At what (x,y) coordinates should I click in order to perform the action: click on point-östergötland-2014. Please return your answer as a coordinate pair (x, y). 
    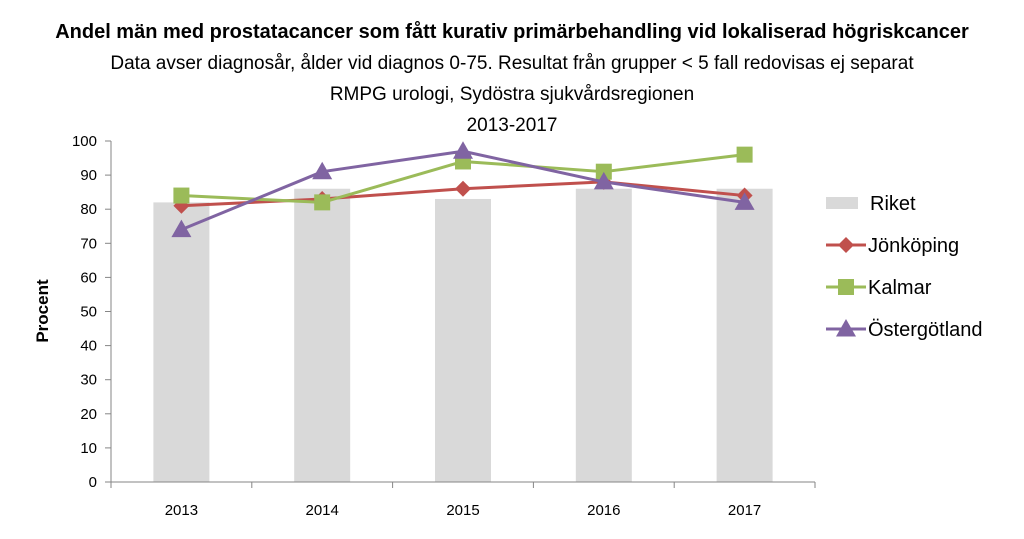
    Looking at the image, I should click on (322, 170).